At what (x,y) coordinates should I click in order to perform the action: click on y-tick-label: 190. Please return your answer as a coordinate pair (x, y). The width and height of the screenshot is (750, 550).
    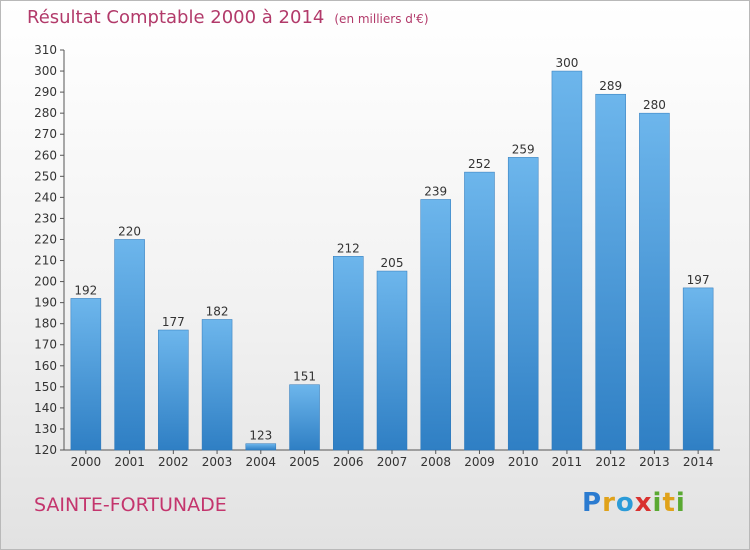
    Looking at the image, I should click on (45, 303).